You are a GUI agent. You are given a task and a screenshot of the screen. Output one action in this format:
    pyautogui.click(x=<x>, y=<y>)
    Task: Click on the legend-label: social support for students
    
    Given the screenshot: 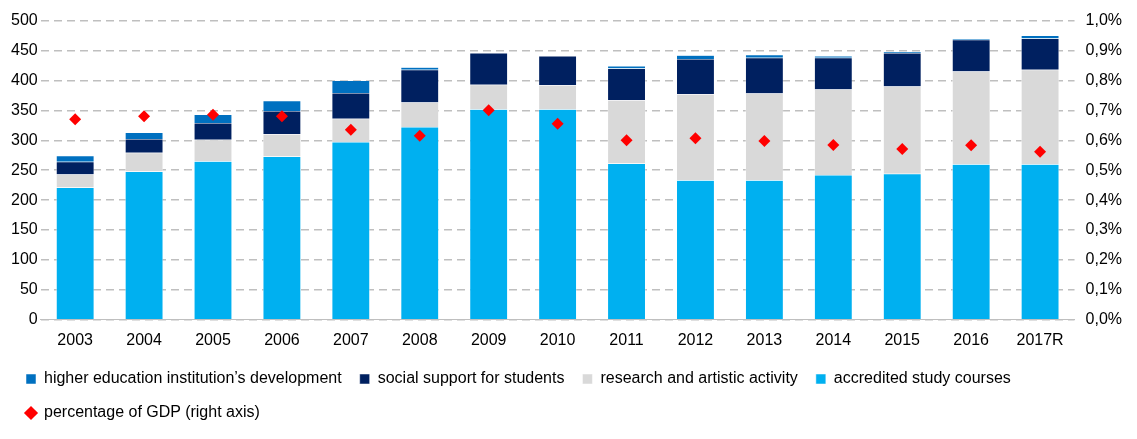 What is the action you would take?
    pyautogui.click(x=471, y=378)
    